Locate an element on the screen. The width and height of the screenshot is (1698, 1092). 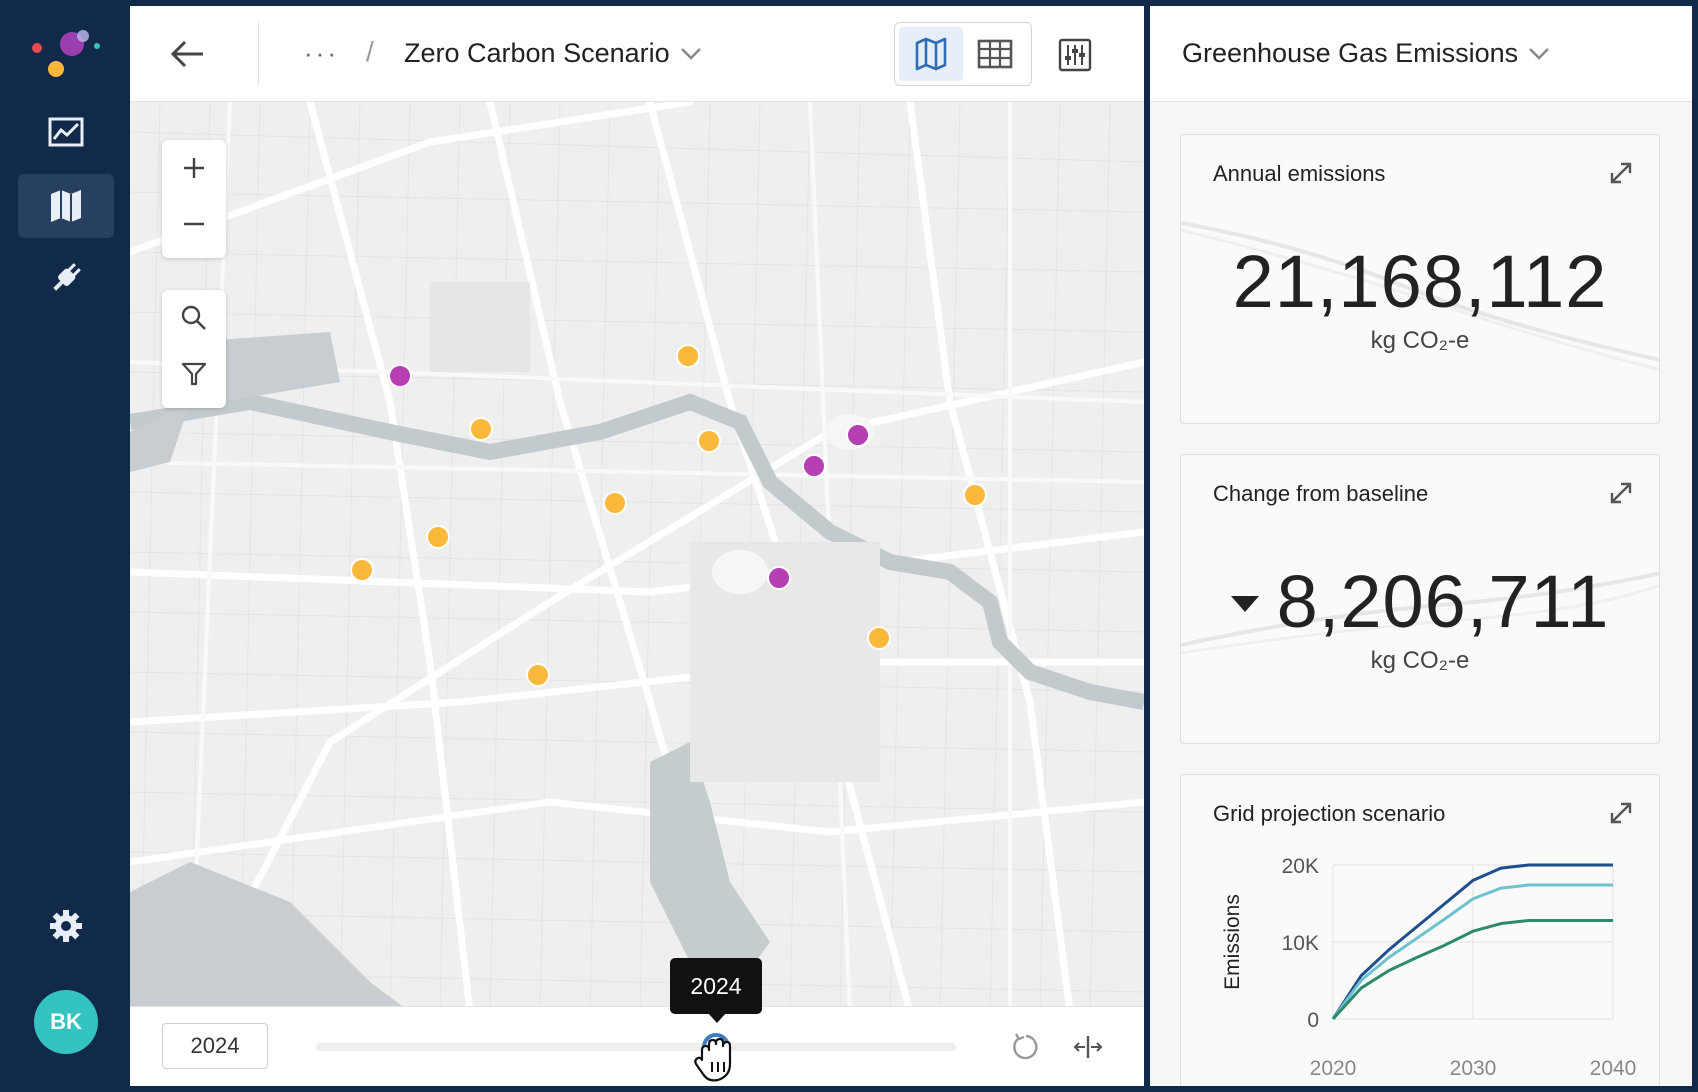
compare-split-button is located at coordinates (1088, 1047).